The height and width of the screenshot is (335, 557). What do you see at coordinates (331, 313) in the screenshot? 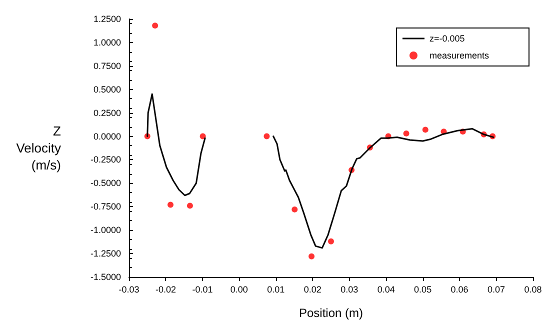
I see `x-axis-title: Position (m)` at bounding box center [331, 313].